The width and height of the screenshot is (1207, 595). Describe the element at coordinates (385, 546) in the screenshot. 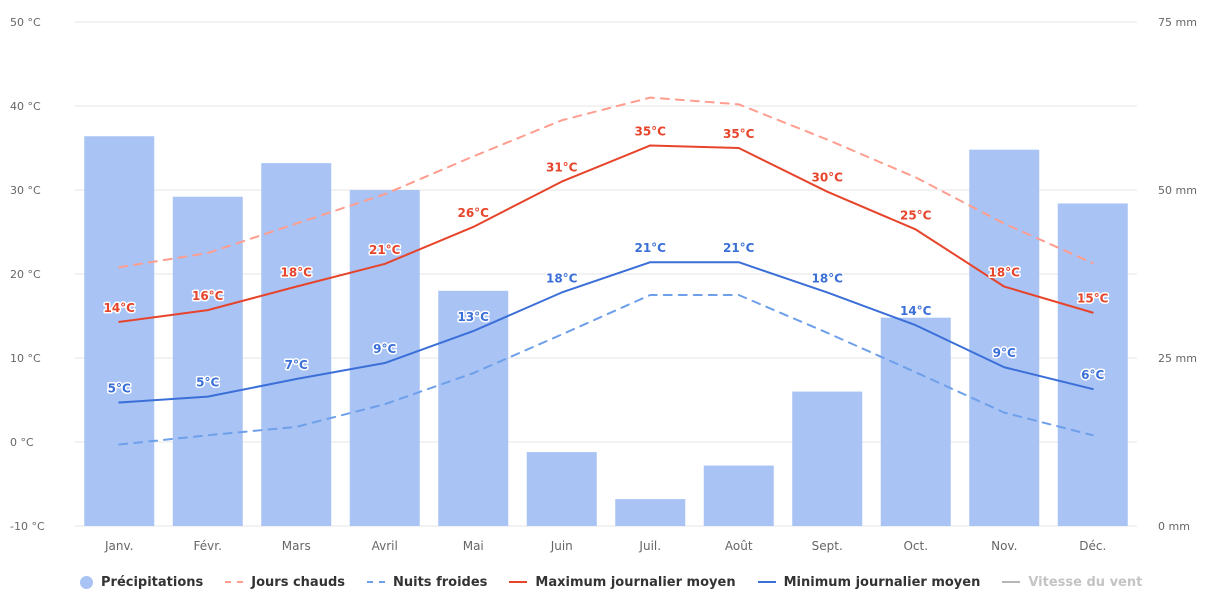

I see `x-axis-month-label: Avril` at that location.